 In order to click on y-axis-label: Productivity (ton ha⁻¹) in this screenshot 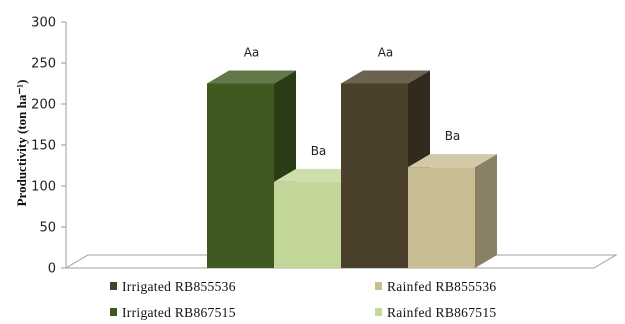, I will do `click(21, 143)`.